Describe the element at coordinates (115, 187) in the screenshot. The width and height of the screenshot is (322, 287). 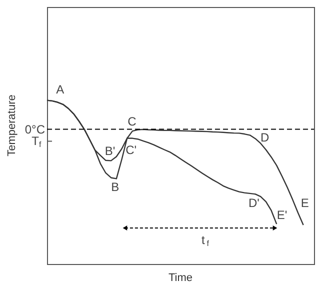
I see `annotation: B` at that location.